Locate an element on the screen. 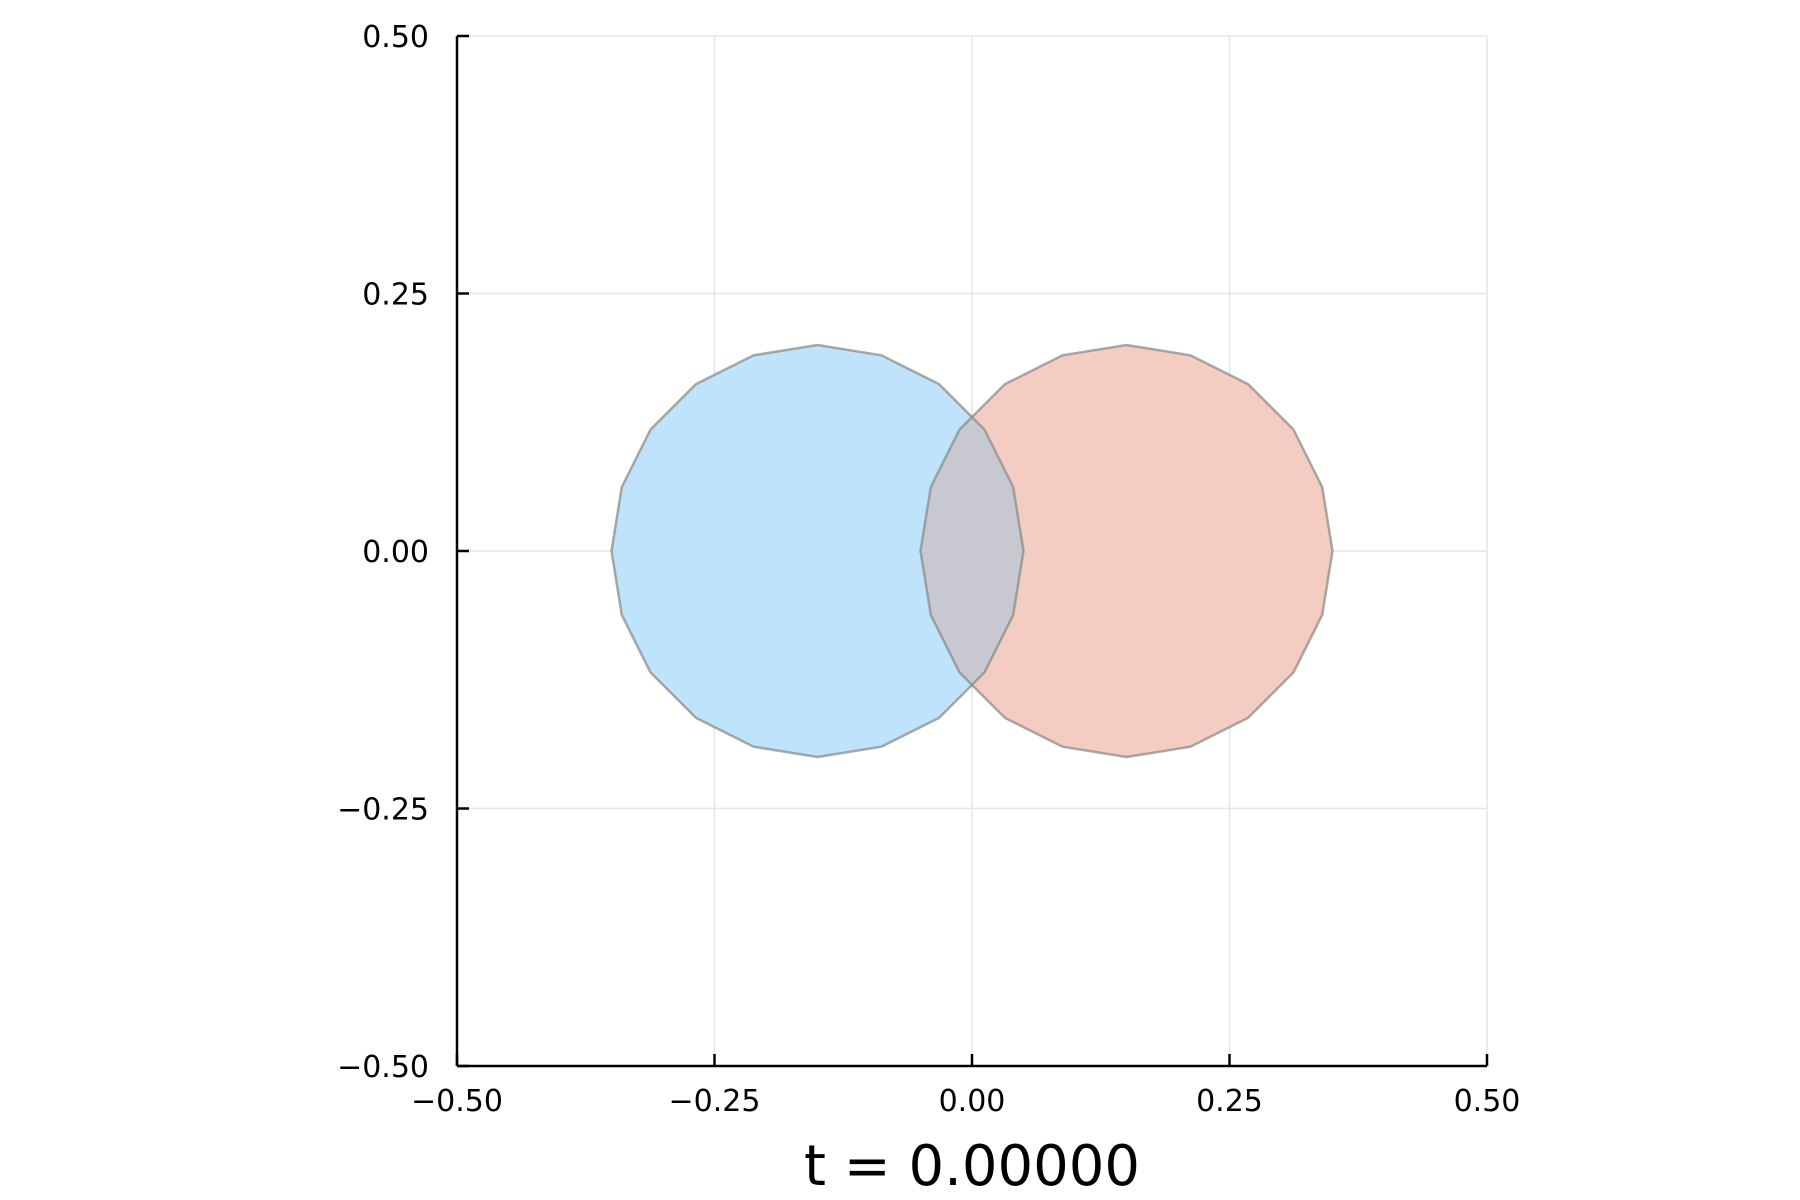  y-tick-label-4: 0.50 is located at coordinates (395, 37).